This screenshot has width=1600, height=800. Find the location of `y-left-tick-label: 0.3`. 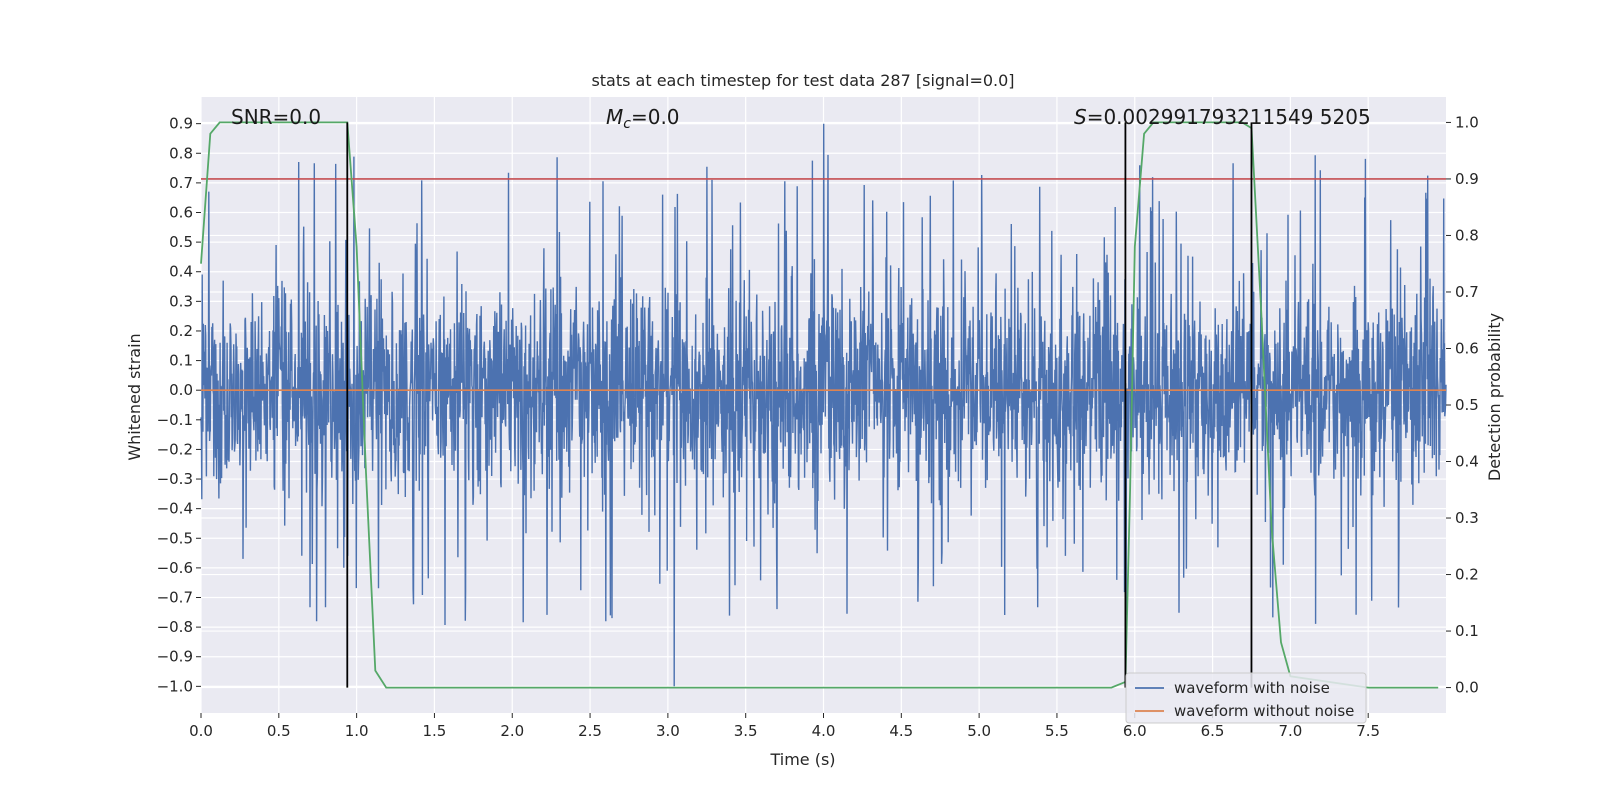

y-left-tick-label: 0.3 is located at coordinates (181, 301).